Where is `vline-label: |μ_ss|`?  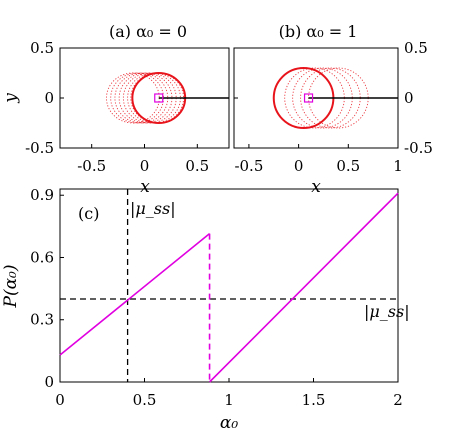
vline-label: |μ_ss| is located at coordinates (153, 208).